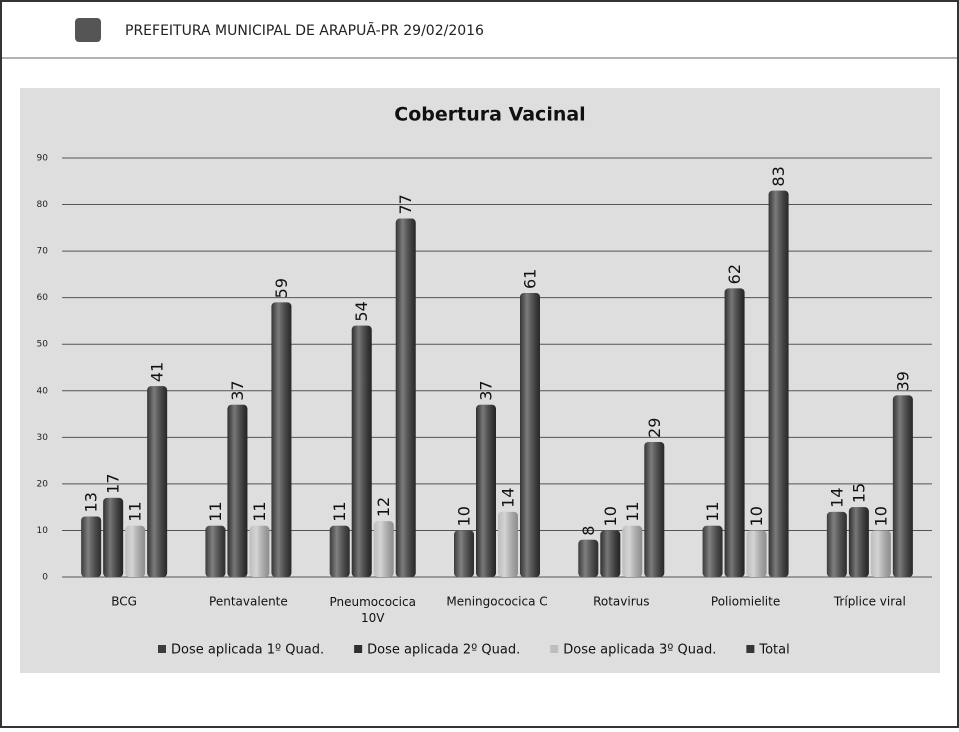 The image size is (959, 732). I want to click on y-tick-label: 70, so click(43, 252).